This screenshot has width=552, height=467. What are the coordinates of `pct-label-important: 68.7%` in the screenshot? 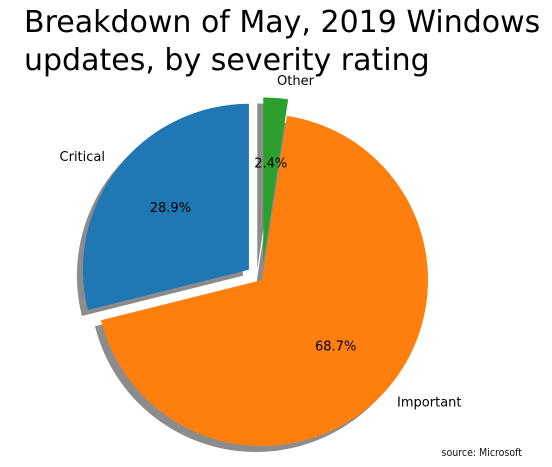 It's located at (335, 347).